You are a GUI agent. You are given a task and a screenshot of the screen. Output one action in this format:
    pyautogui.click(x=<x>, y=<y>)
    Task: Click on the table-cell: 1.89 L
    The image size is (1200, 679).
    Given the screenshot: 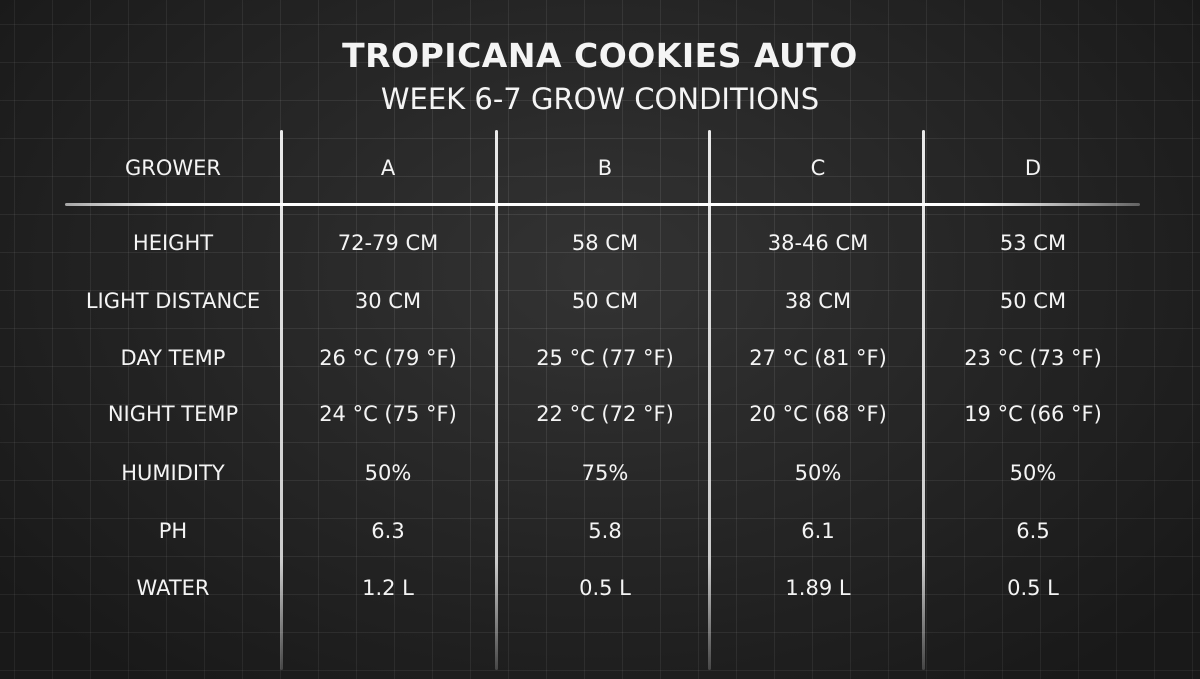 What is the action you would take?
    pyautogui.click(x=818, y=588)
    